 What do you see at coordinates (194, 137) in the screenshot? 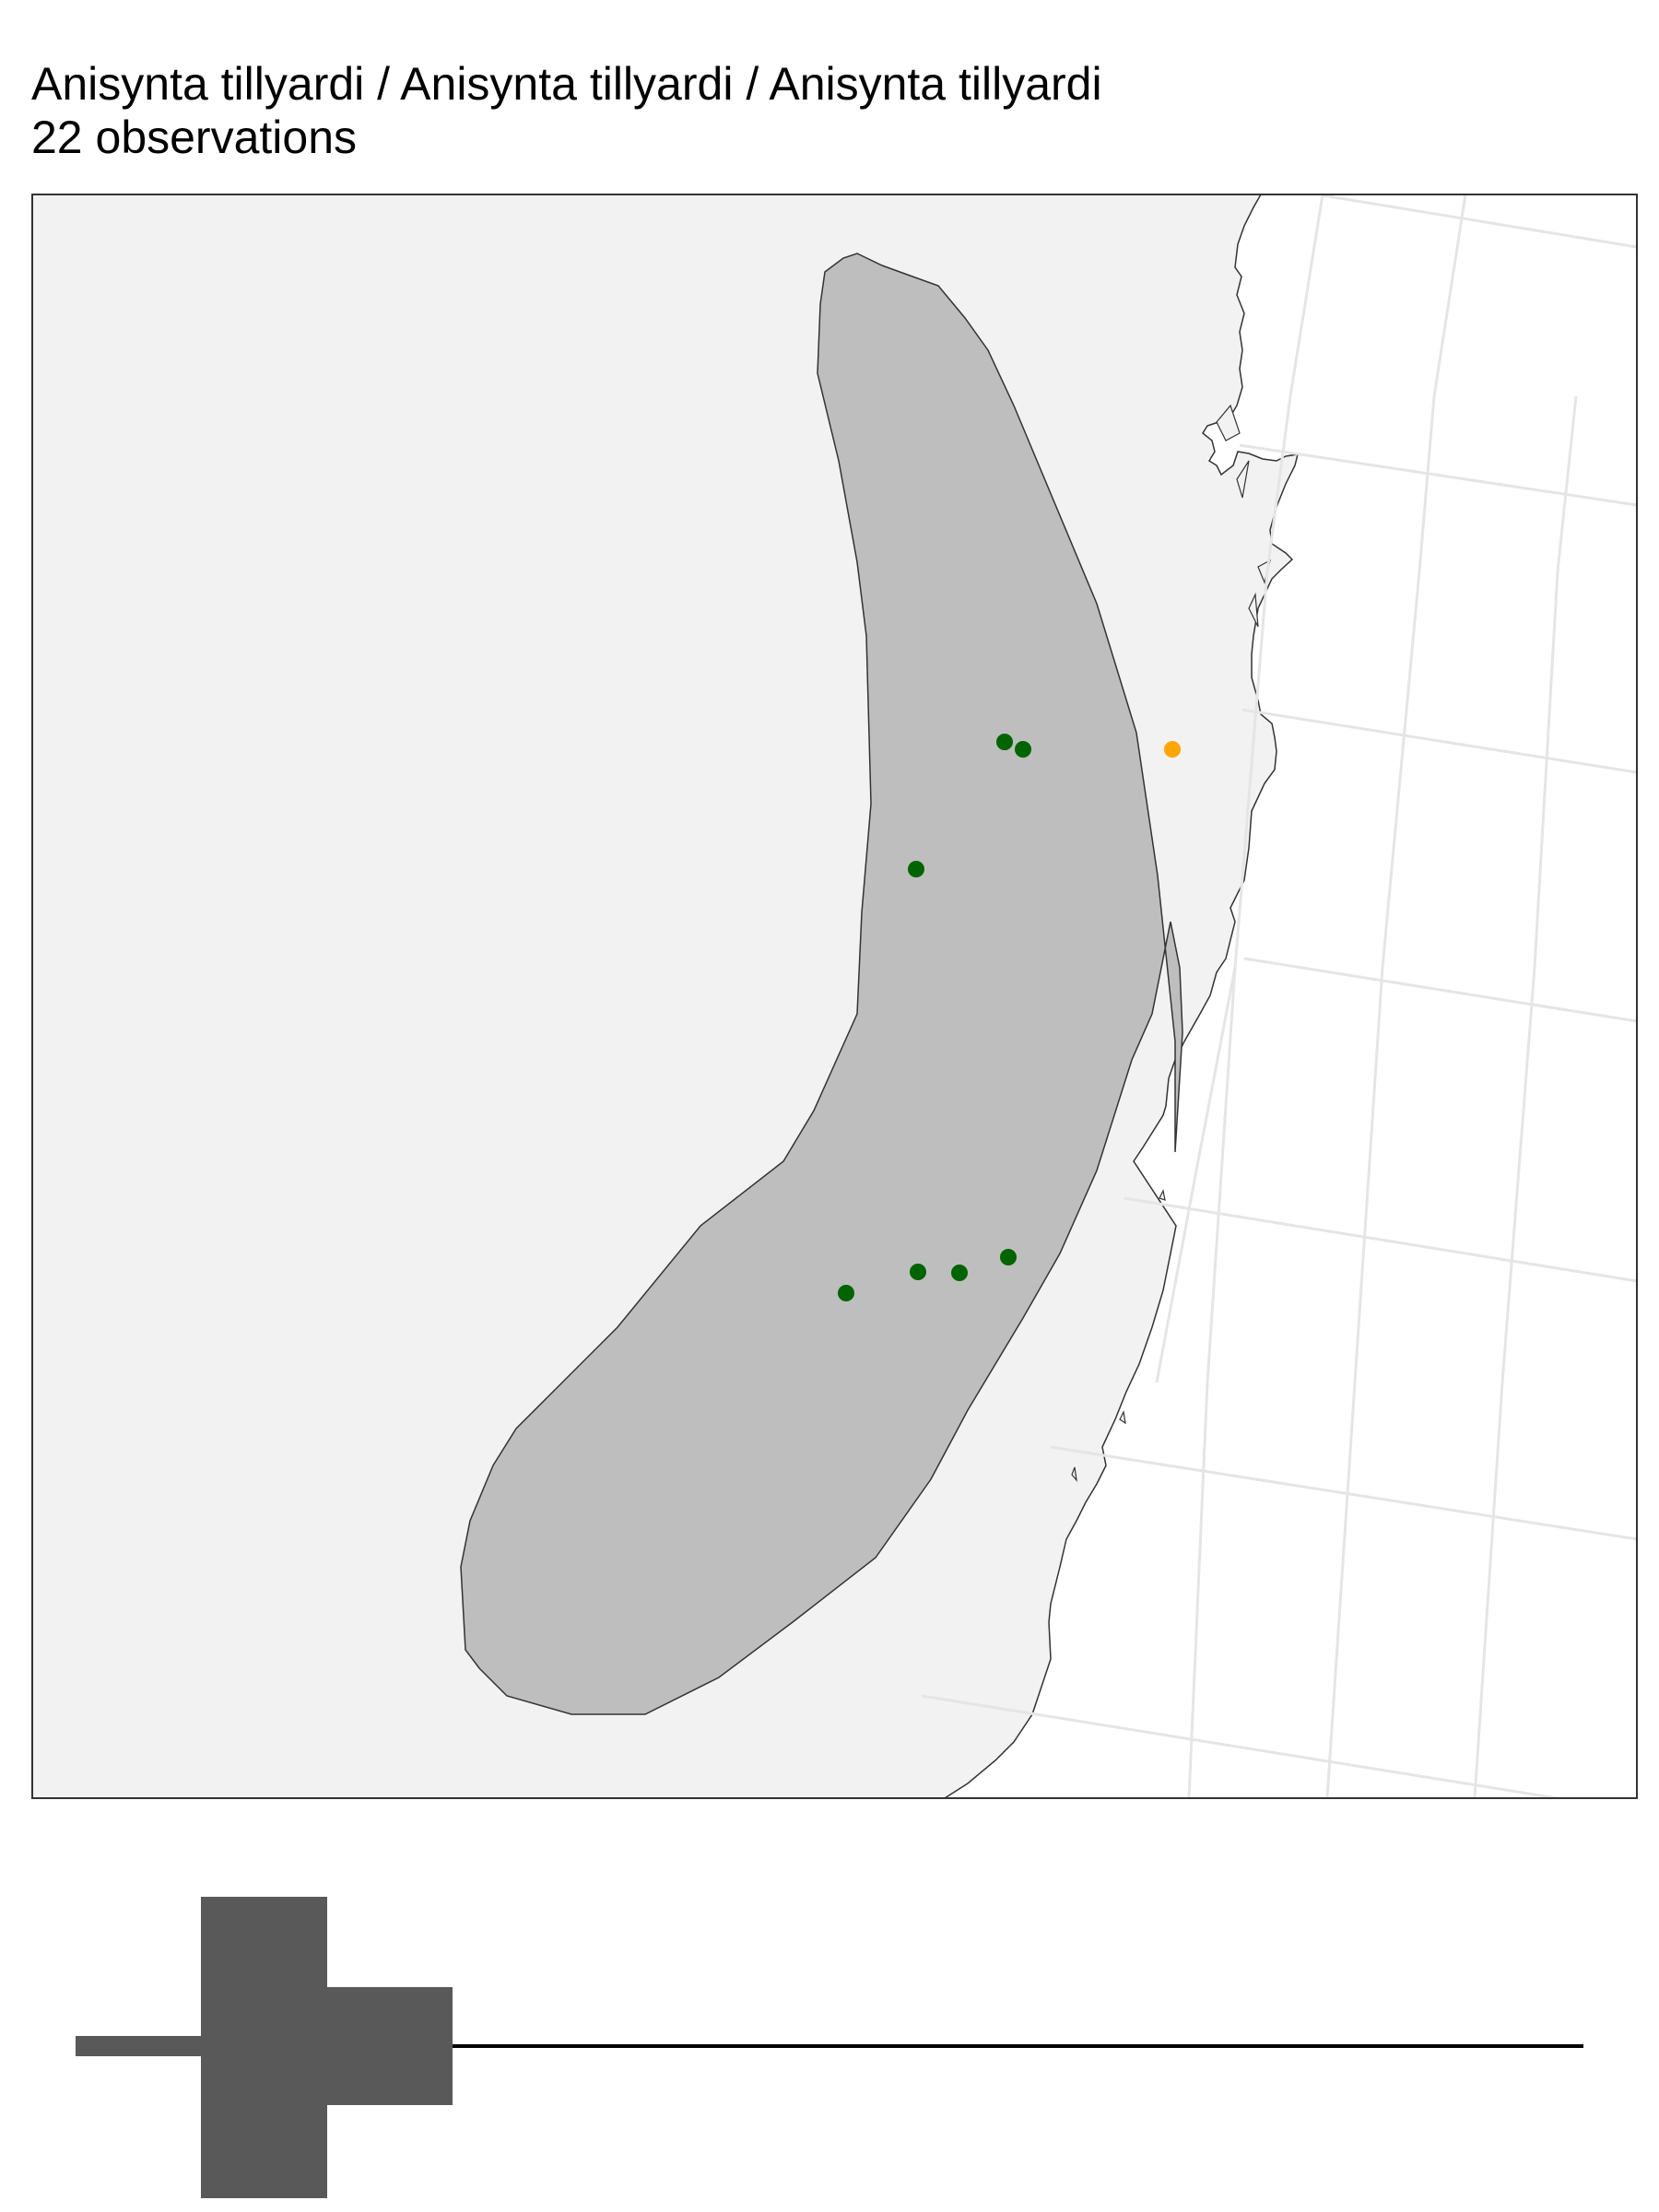
I see `observation-count: 22 observations` at bounding box center [194, 137].